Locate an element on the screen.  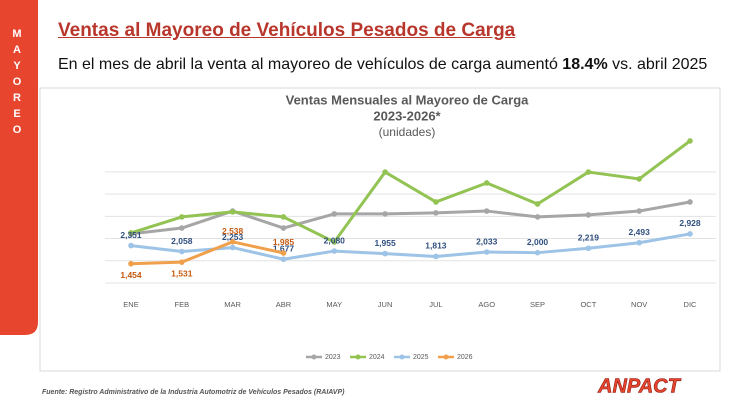
chart-subtitle: (unidades) is located at coordinates (407, 132).